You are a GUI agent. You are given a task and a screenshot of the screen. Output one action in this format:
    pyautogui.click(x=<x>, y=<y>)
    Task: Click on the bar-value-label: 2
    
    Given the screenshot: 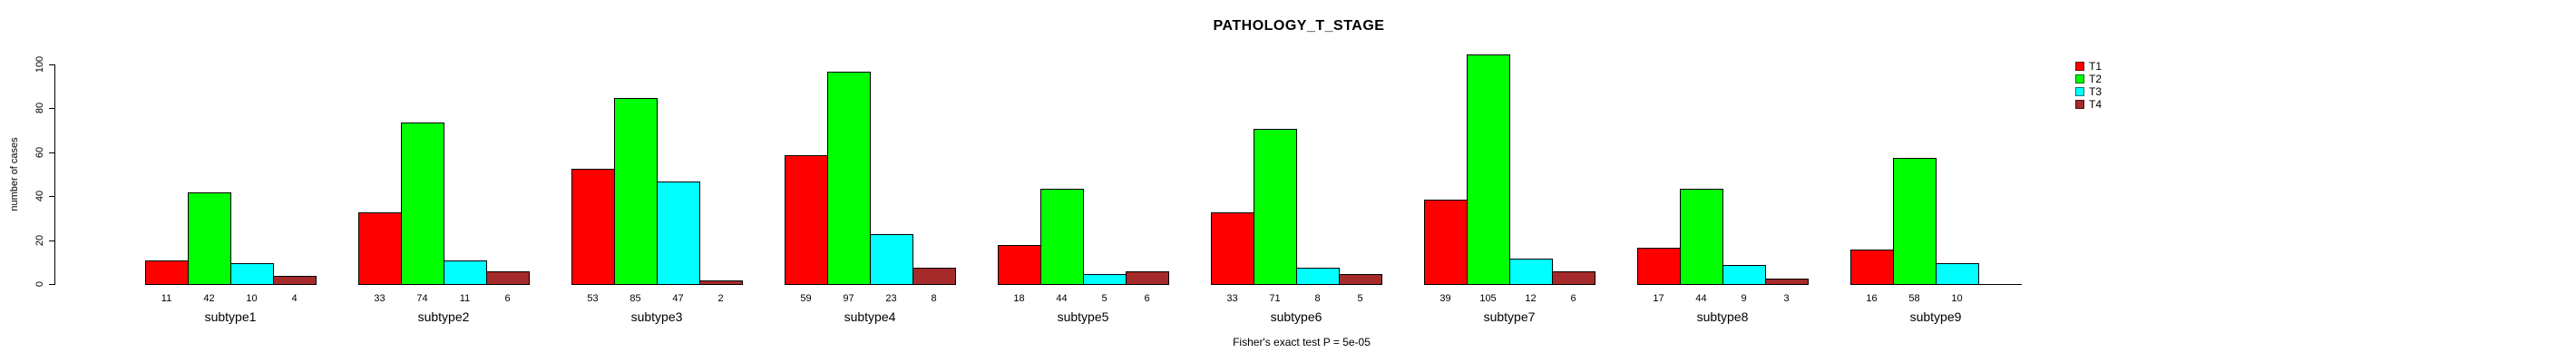 What is the action you would take?
    pyautogui.click(x=720, y=298)
    